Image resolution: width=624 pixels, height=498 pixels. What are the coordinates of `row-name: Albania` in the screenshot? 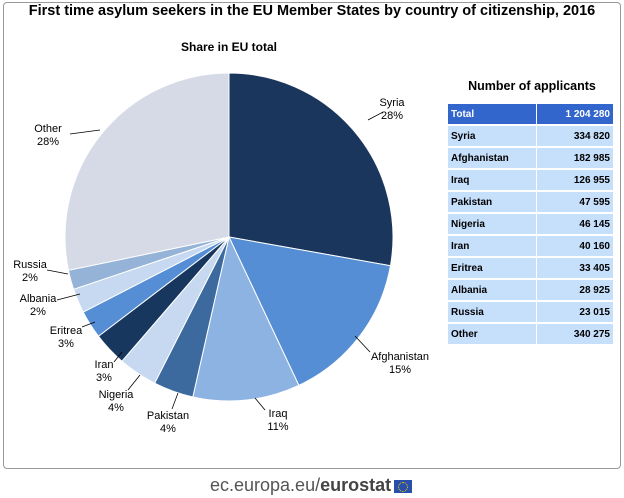 It's located at (492, 290).